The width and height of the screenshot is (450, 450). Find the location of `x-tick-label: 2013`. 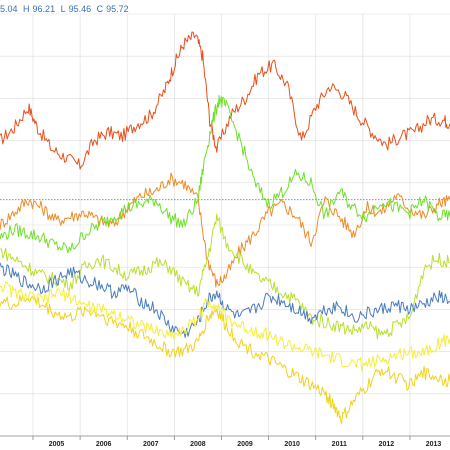

x-tick-label: 2013 is located at coordinates (434, 444).